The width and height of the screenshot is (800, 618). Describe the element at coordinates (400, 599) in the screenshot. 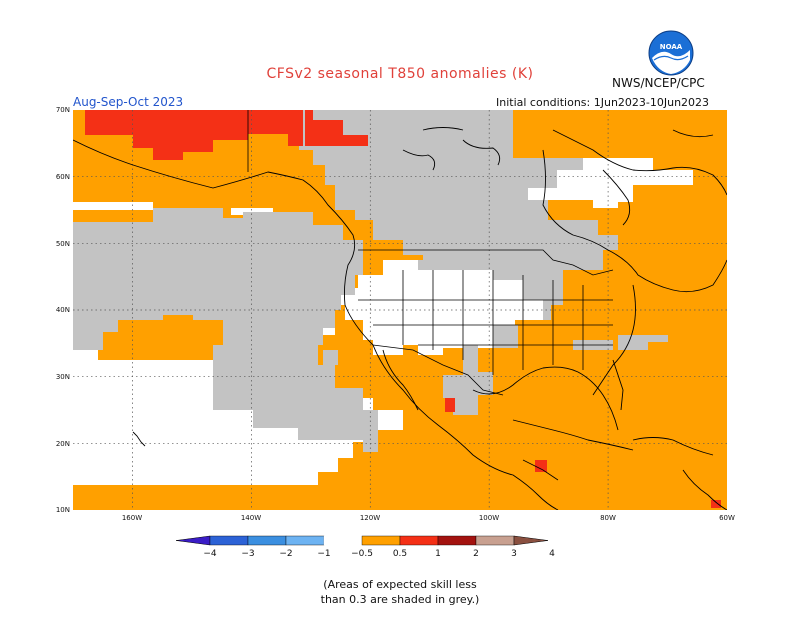

I see `footnote-line-2: than 0.3 are shaded in grey.)` at that location.